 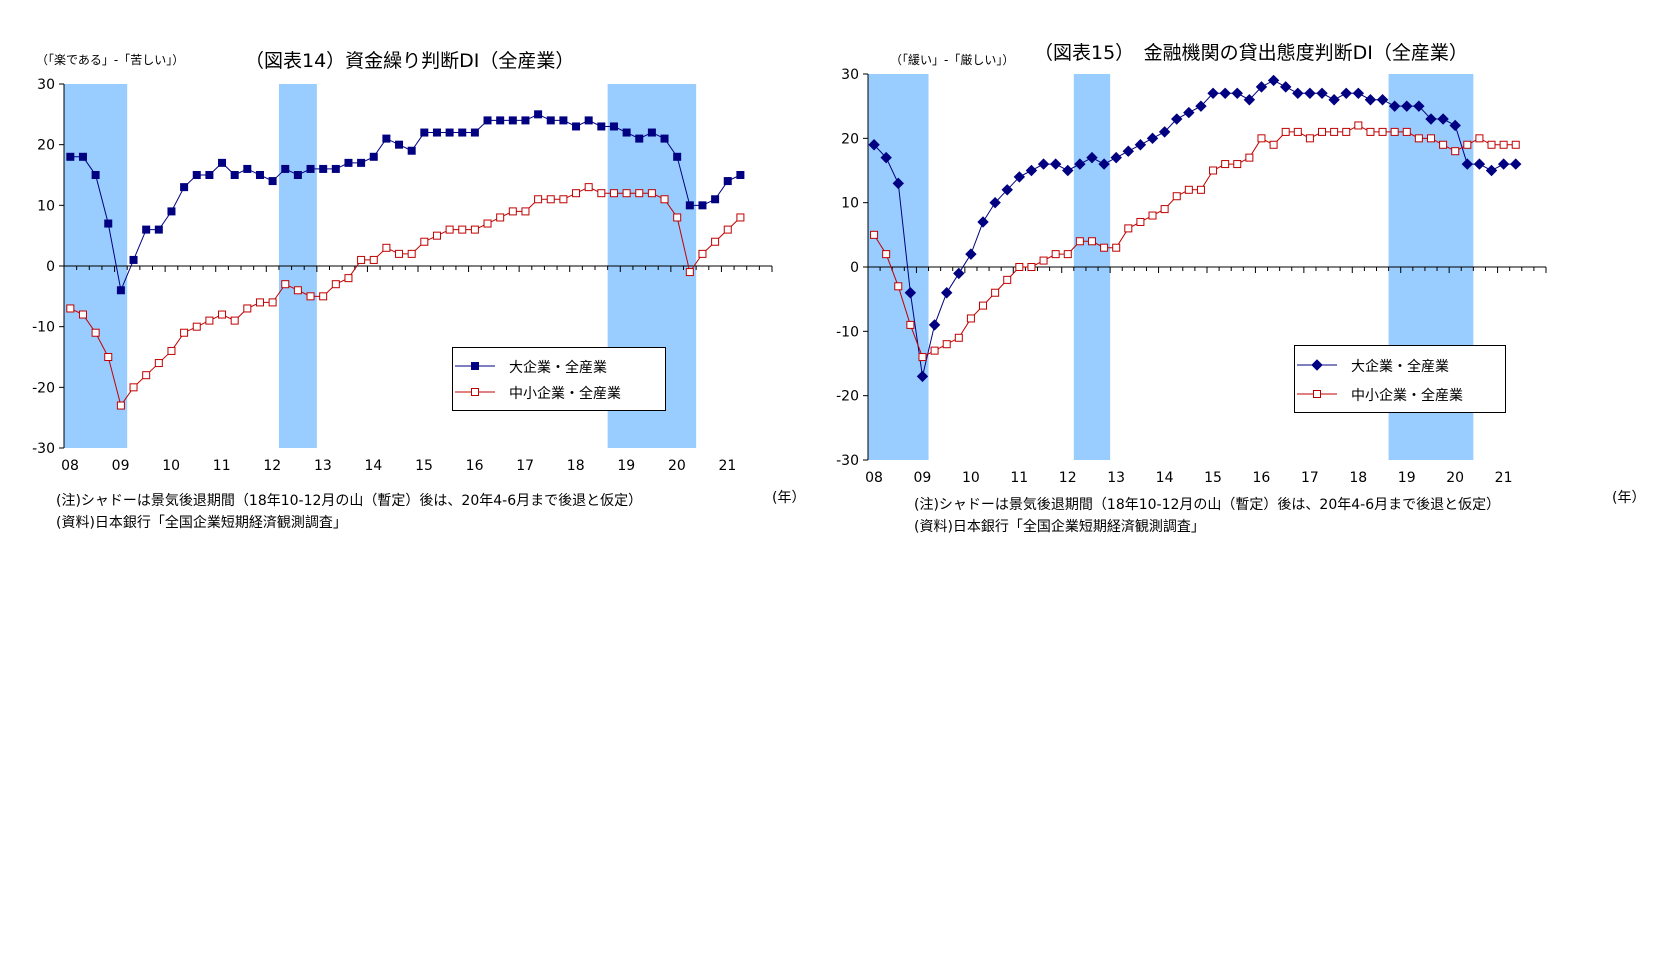 What do you see at coordinates (424, 466) in the screenshot?
I see `x-tick-label: 15` at bounding box center [424, 466].